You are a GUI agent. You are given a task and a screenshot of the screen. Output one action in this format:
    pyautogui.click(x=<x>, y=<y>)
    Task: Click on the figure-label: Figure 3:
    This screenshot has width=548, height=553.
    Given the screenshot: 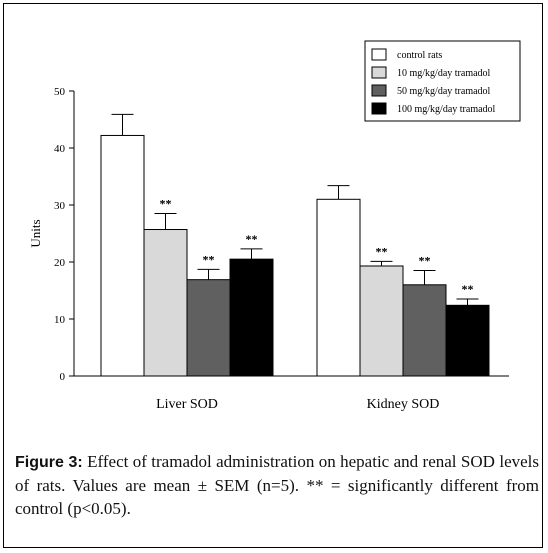 What is the action you would take?
    pyautogui.click(x=49, y=462)
    